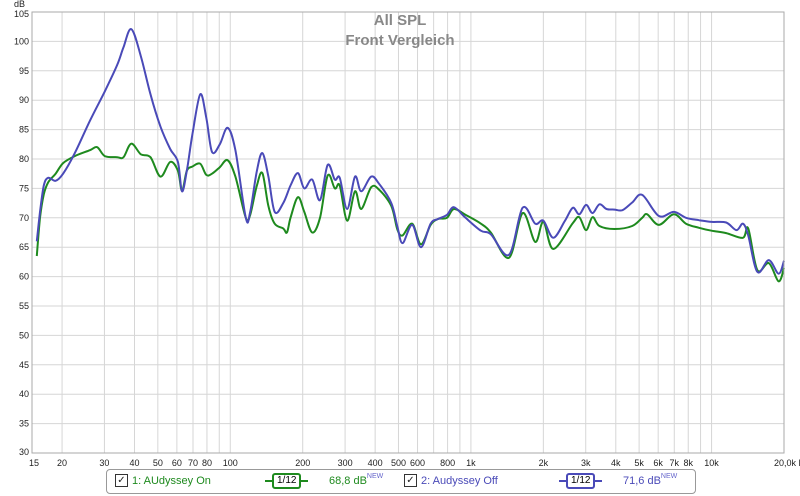 The height and width of the screenshot is (496, 800). Describe the element at coordinates (230, 463) in the screenshot. I see `x-tick-label: 100` at that location.